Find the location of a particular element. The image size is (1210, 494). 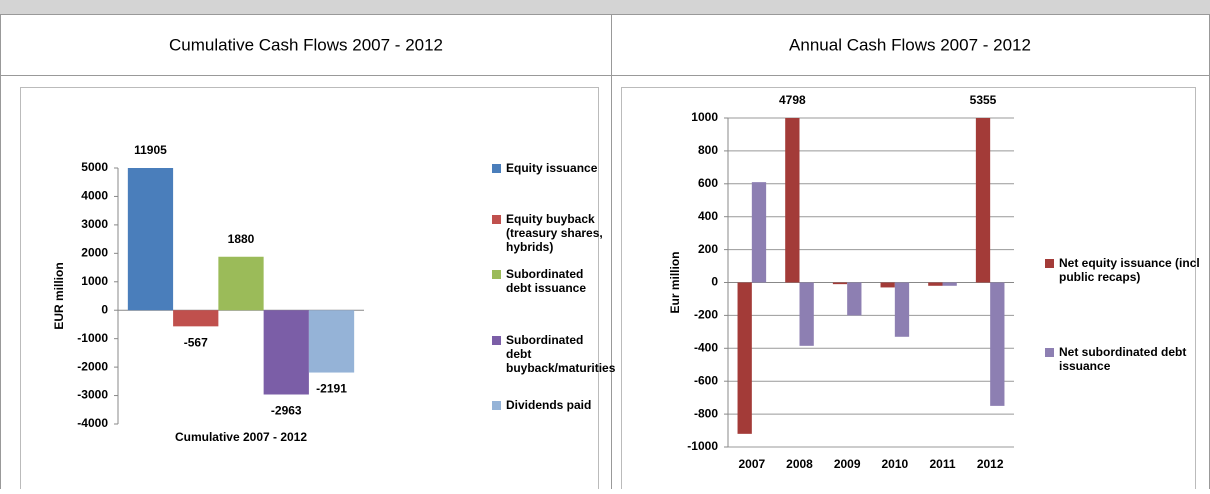

x-tick-label: 2010 is located at coordinates (894, 464).